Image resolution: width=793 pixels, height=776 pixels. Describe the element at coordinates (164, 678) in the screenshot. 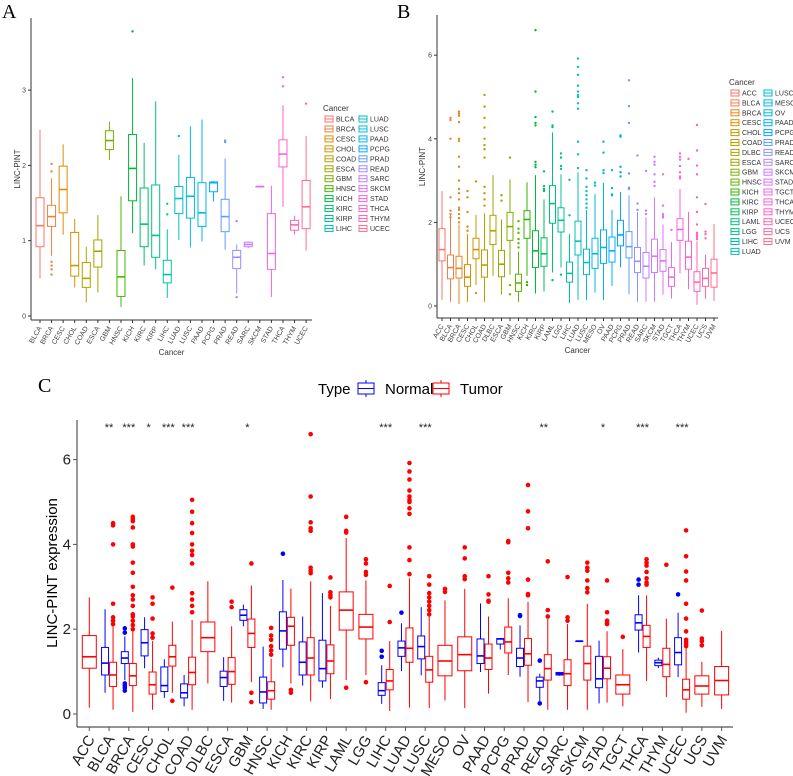

I see `box-normal-chol` at that location.